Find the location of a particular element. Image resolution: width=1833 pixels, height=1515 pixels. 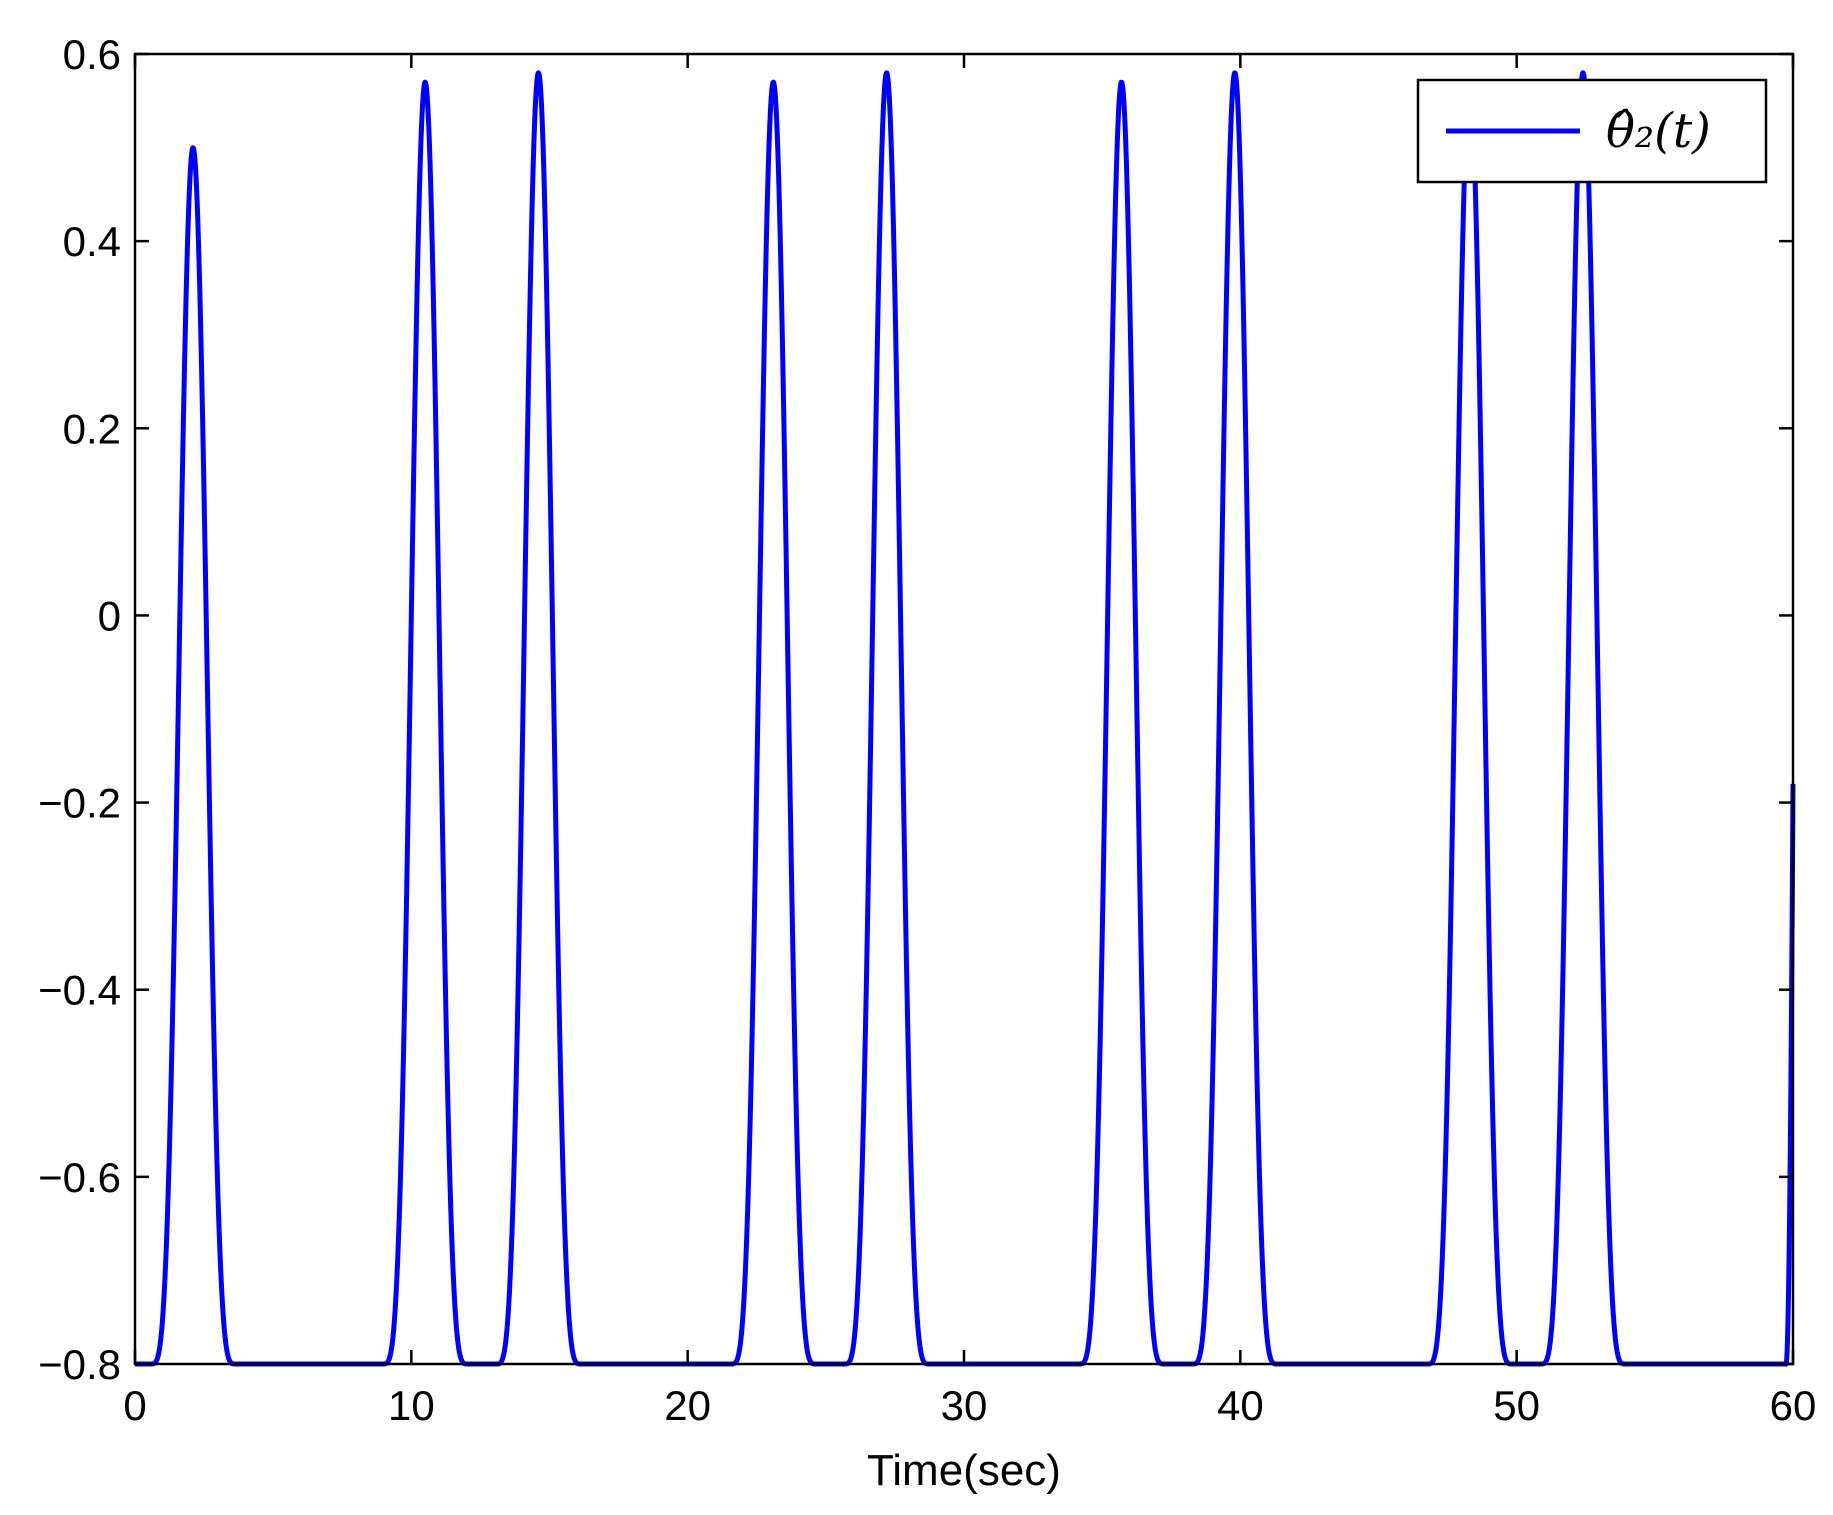

legend: θ̂₂(t) is located at coordinates (1592, 131).